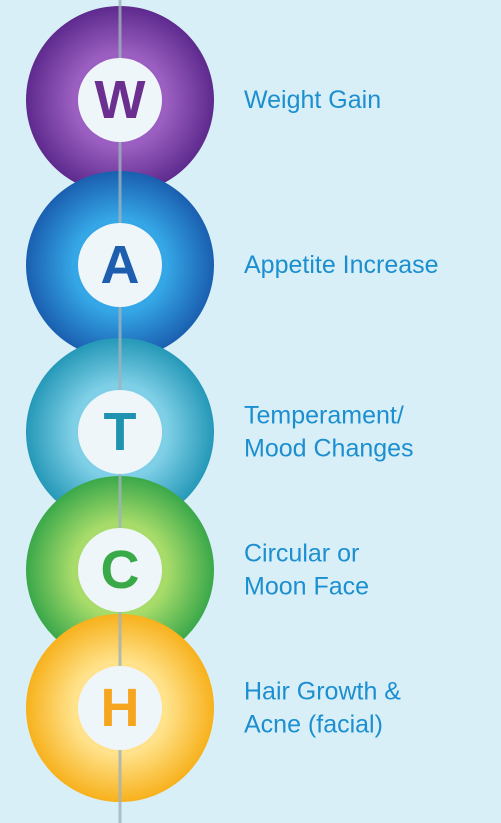 This screenshot has height=823, width=501. What do you see at coordinates (301, 554) in the screenshot?
I see `label: Circular or` at bounding box center [301, 554].